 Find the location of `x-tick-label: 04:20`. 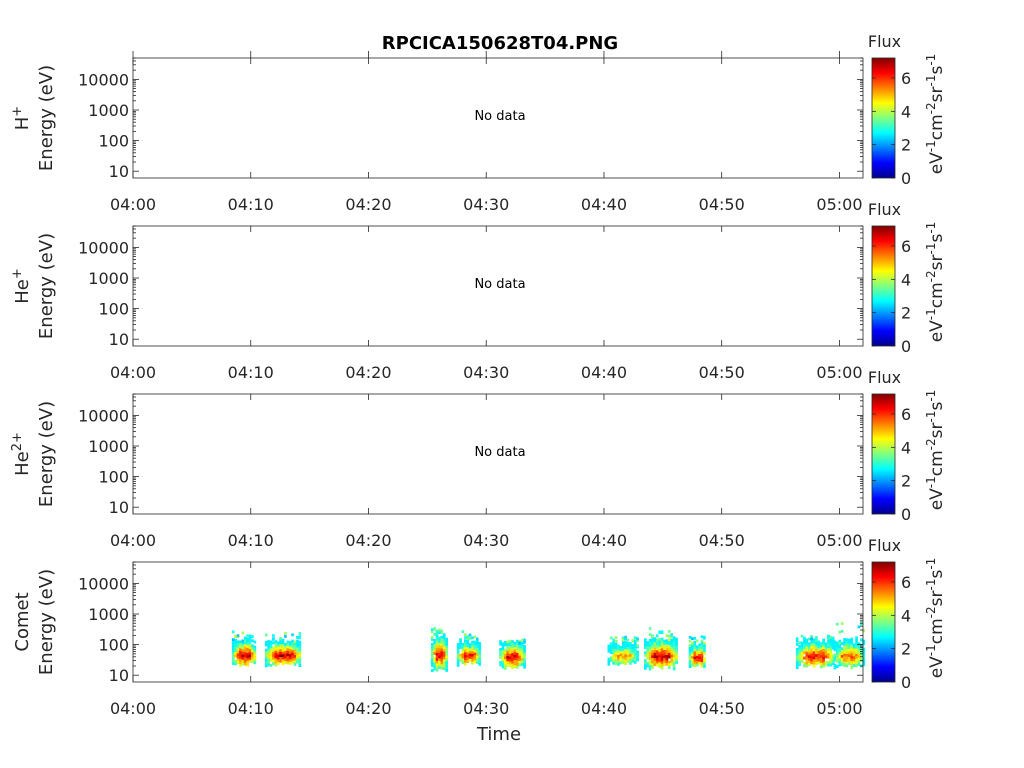

x-tick-label: 04:20 is located at coordinates (368, 708).